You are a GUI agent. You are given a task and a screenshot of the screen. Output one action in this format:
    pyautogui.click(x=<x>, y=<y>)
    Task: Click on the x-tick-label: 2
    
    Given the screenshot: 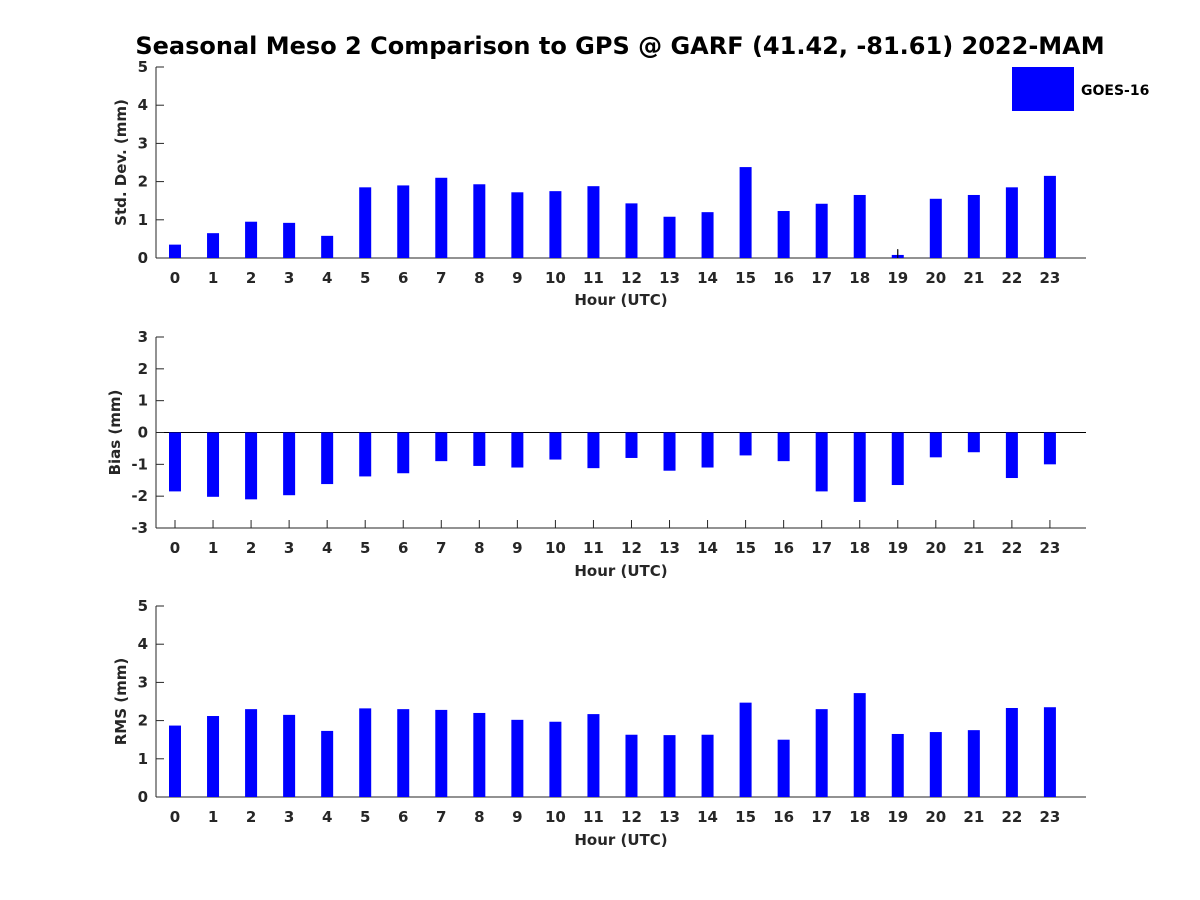 What is the action you would take?
    pyautogui.click(x=251, y=278)
    